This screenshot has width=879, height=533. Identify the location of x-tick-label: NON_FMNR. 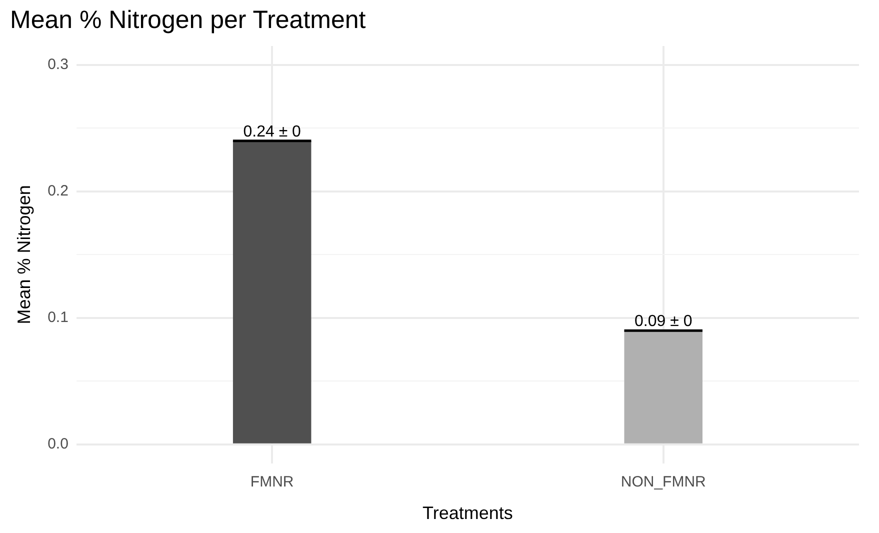
(663, 482).